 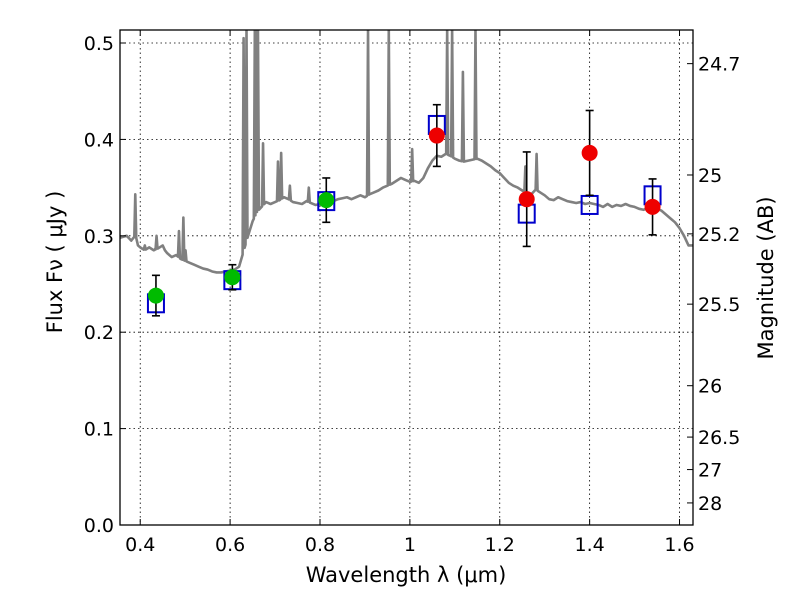 I want to click on x-axis-label: Wavelength λ (μm), so click(x=406, y=575).